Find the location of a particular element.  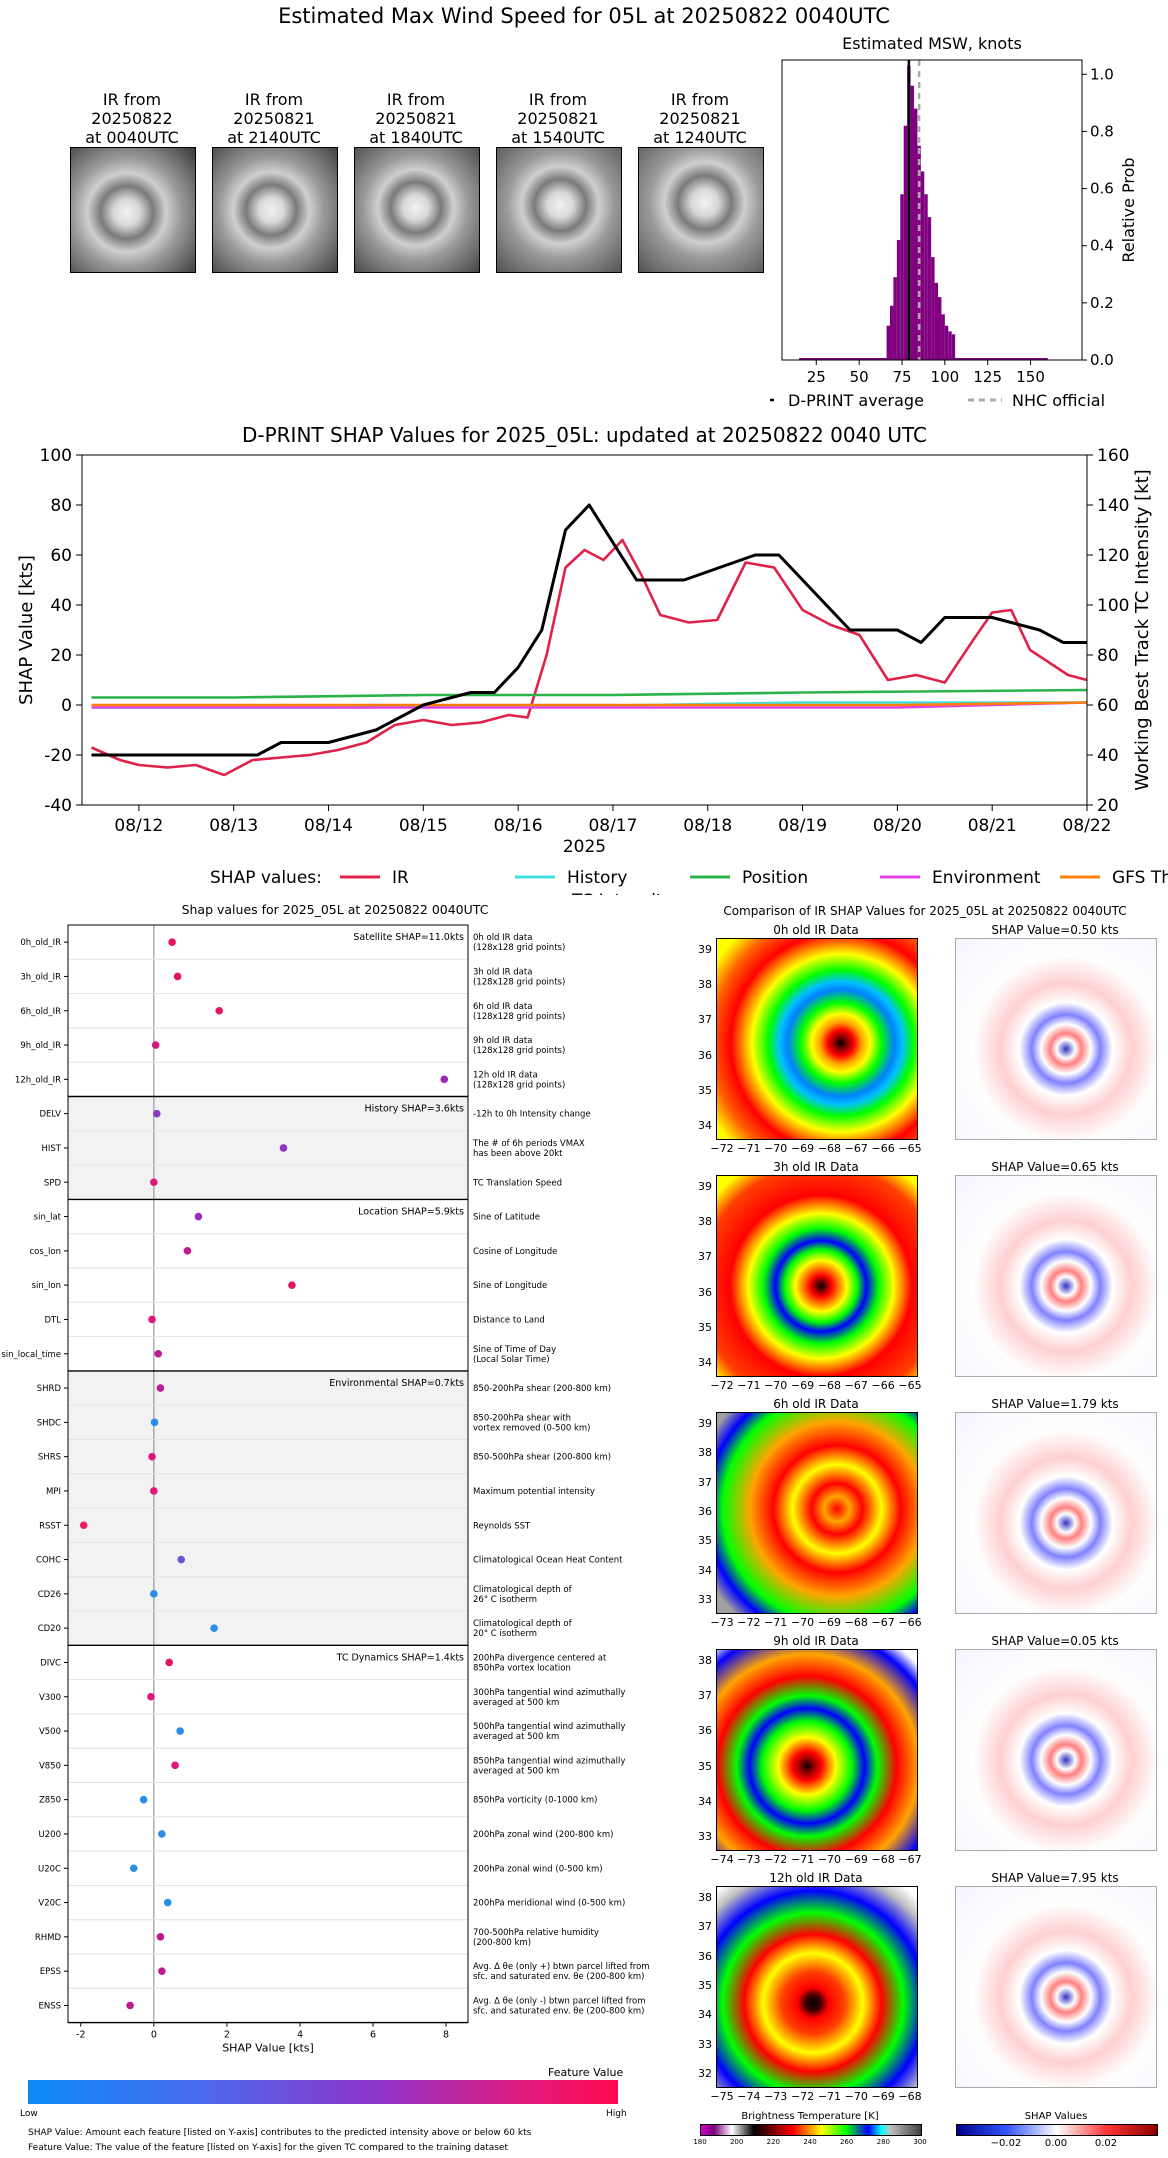

xtick-label: 08/20 is located at coordinates (897, 826).